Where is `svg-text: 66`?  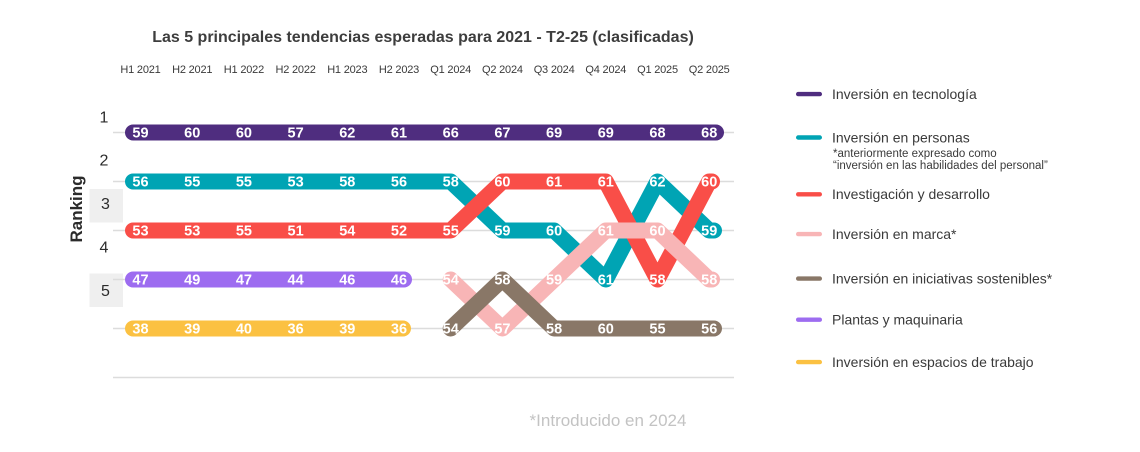
svg-text: 66 is located at coordinates (451, 134).